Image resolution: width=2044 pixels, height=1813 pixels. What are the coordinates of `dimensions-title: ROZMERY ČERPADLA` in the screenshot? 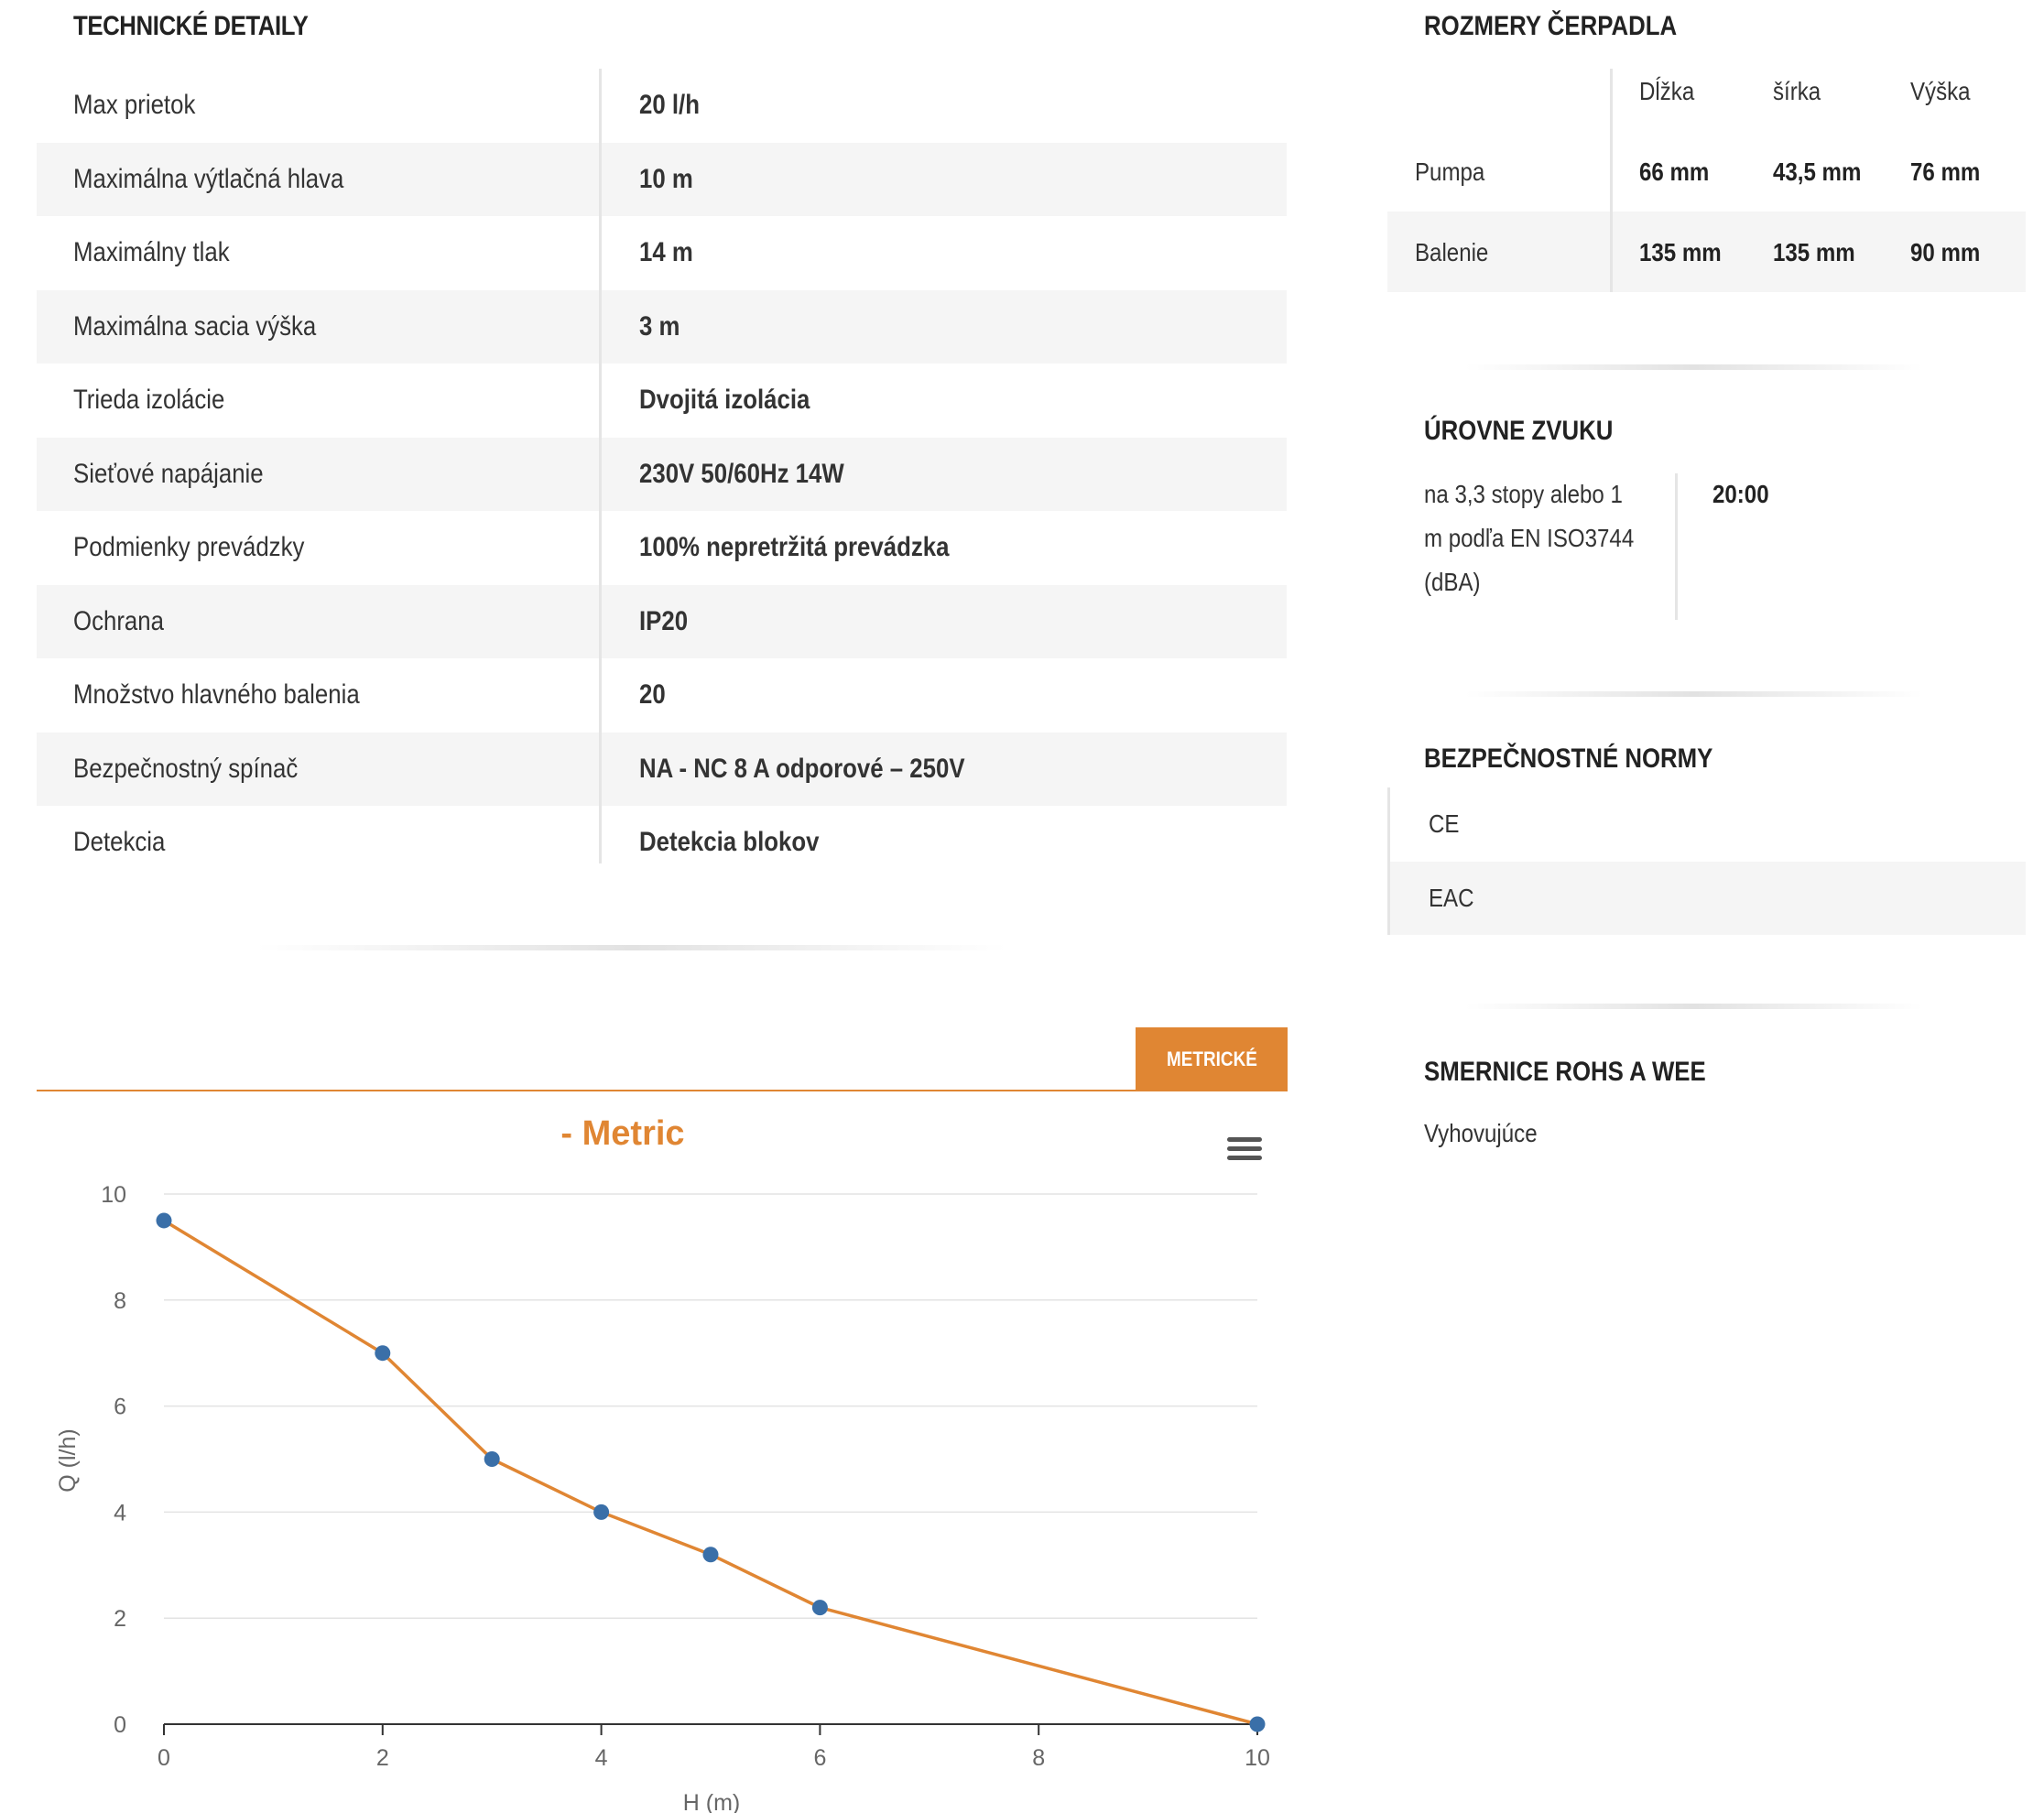 It's located at (1551, 26).